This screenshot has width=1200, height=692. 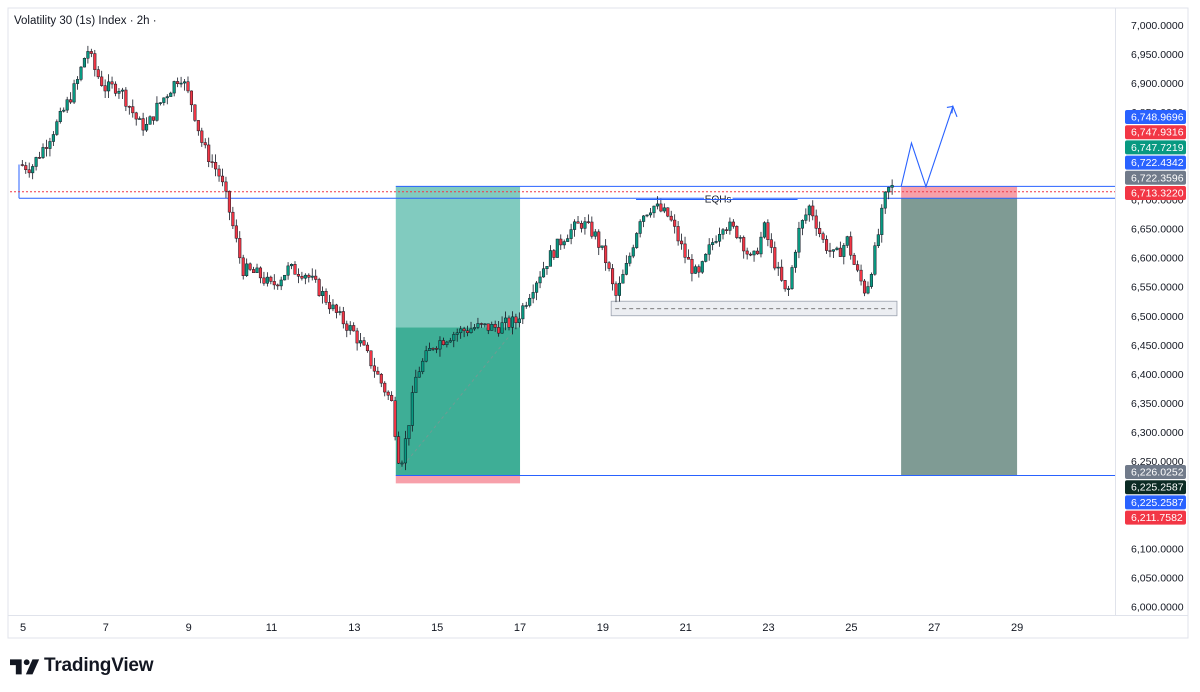 What do you see at coordinates (189, 628) in the screenshot?
I see `x-tick-label: 9` at bounding box center [189, 628].